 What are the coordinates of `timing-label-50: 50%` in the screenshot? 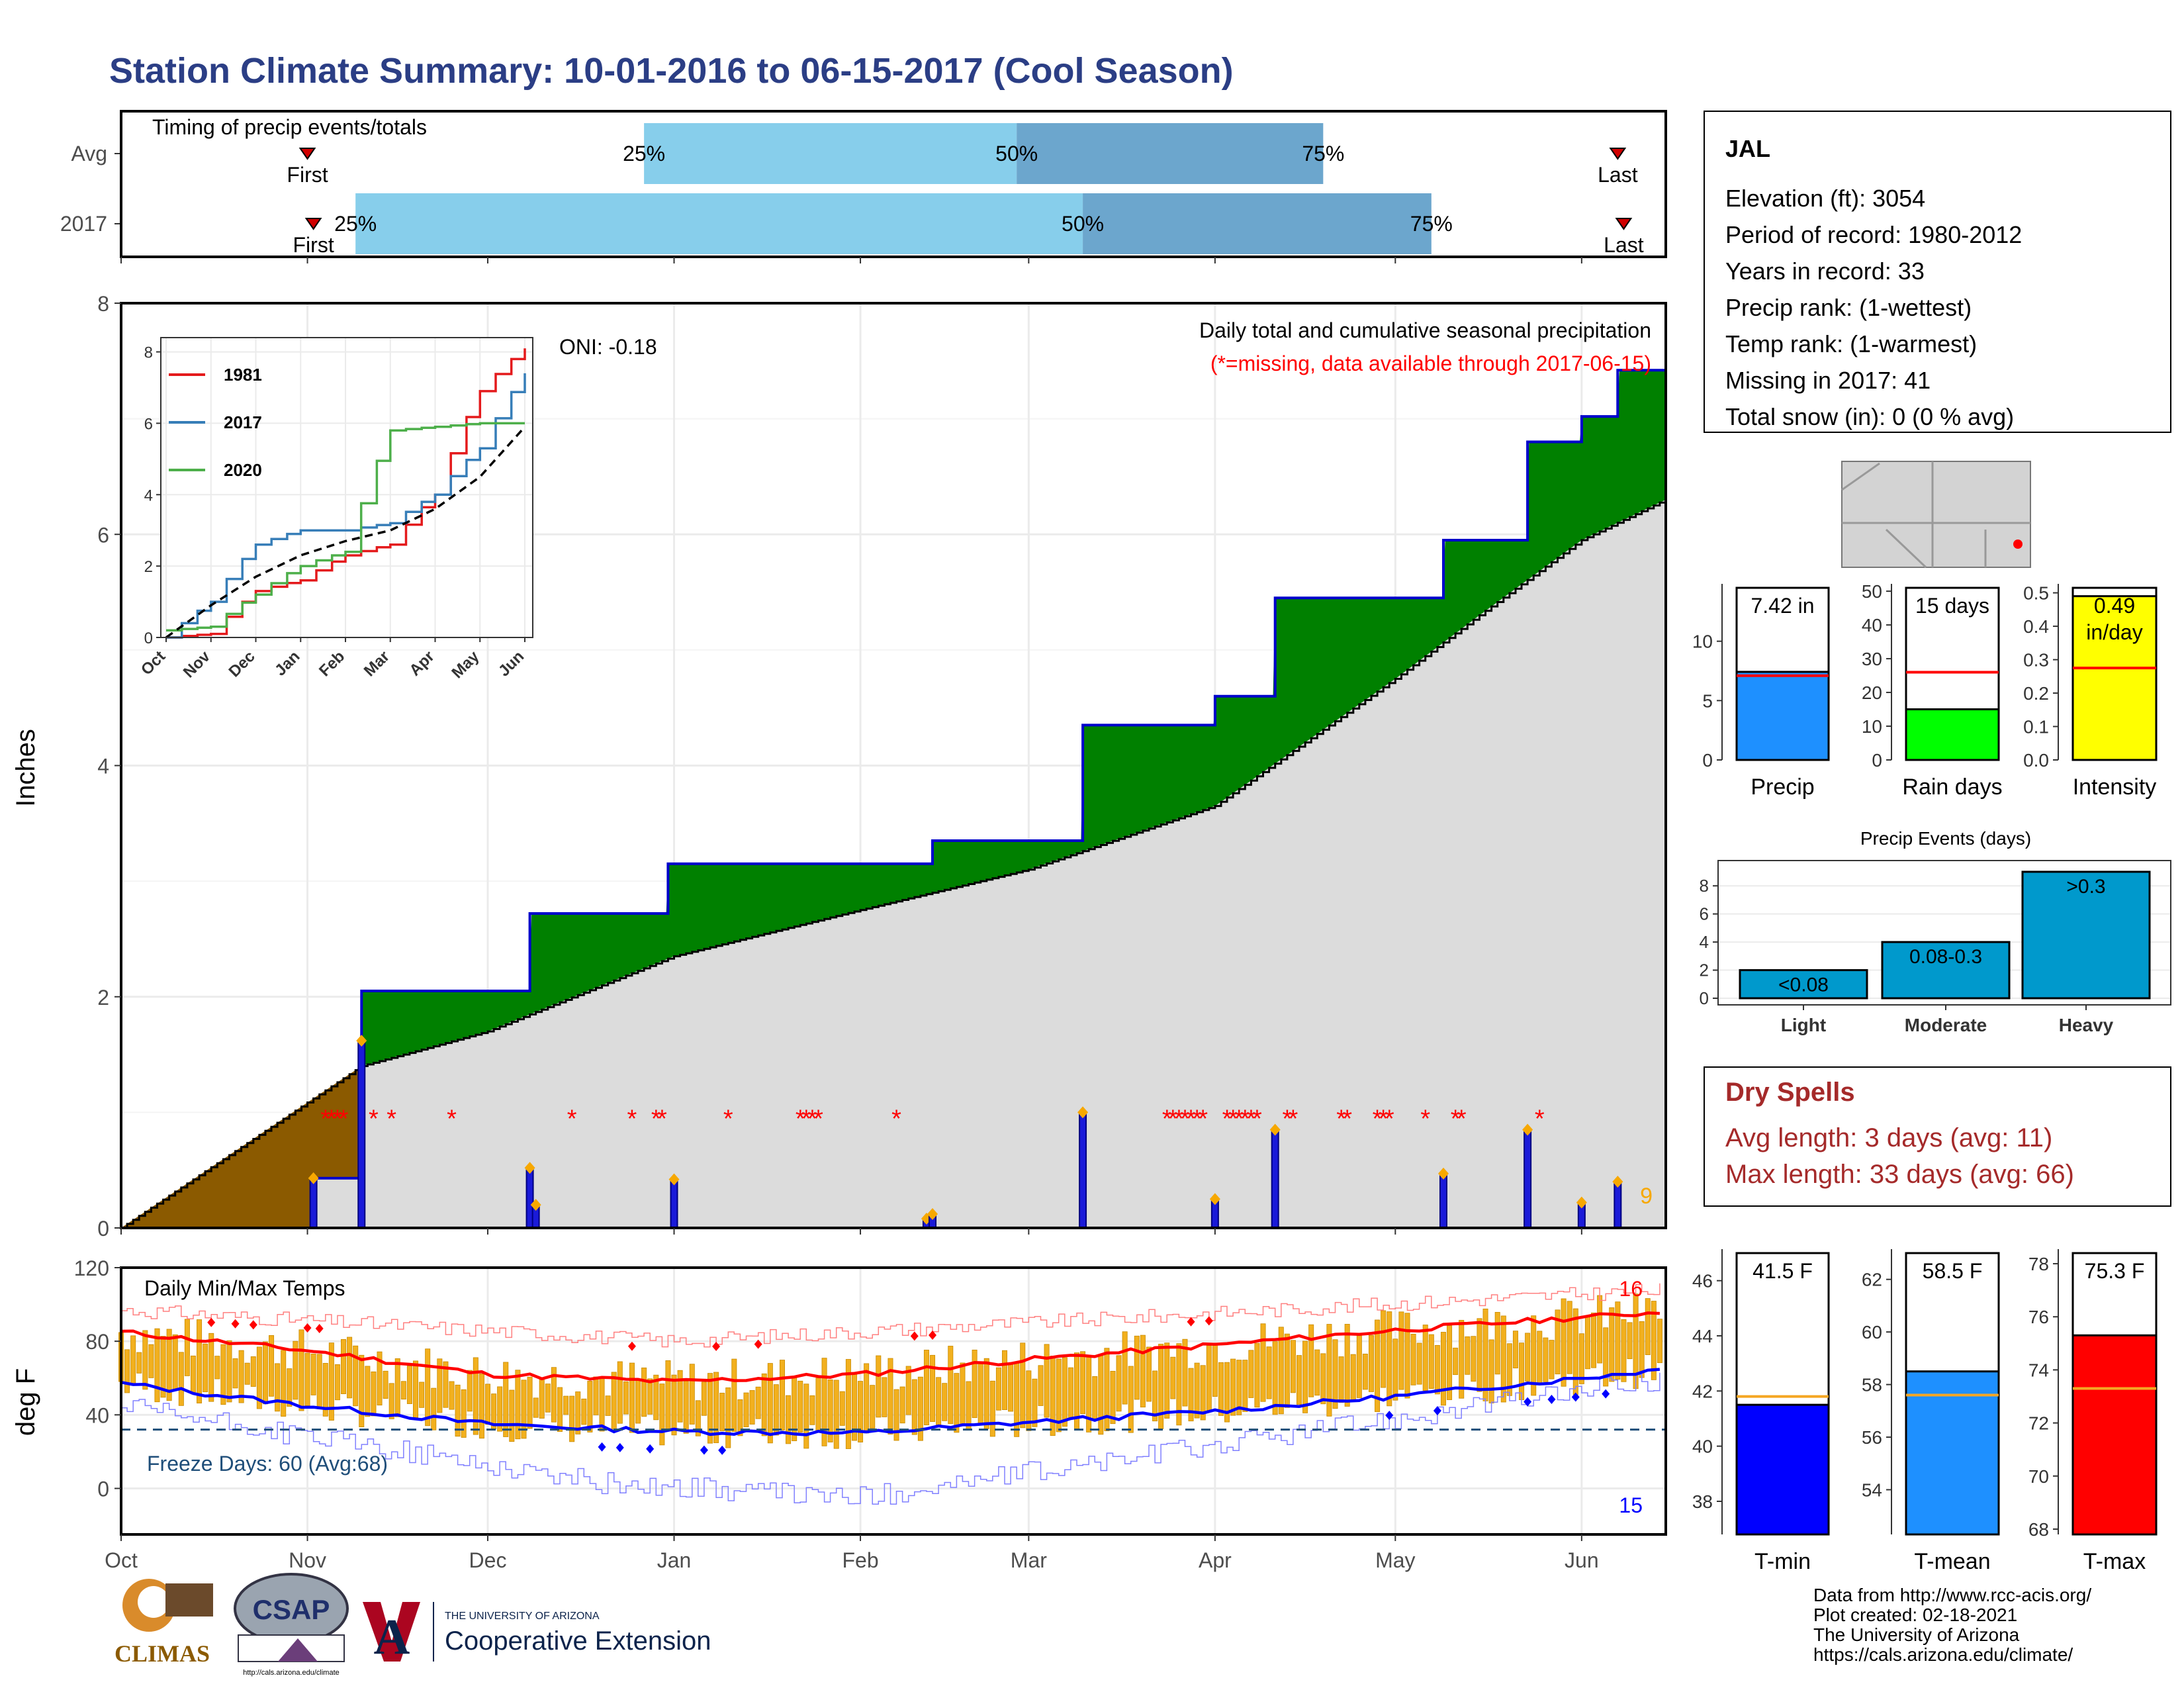 It's located at (1083, 224).